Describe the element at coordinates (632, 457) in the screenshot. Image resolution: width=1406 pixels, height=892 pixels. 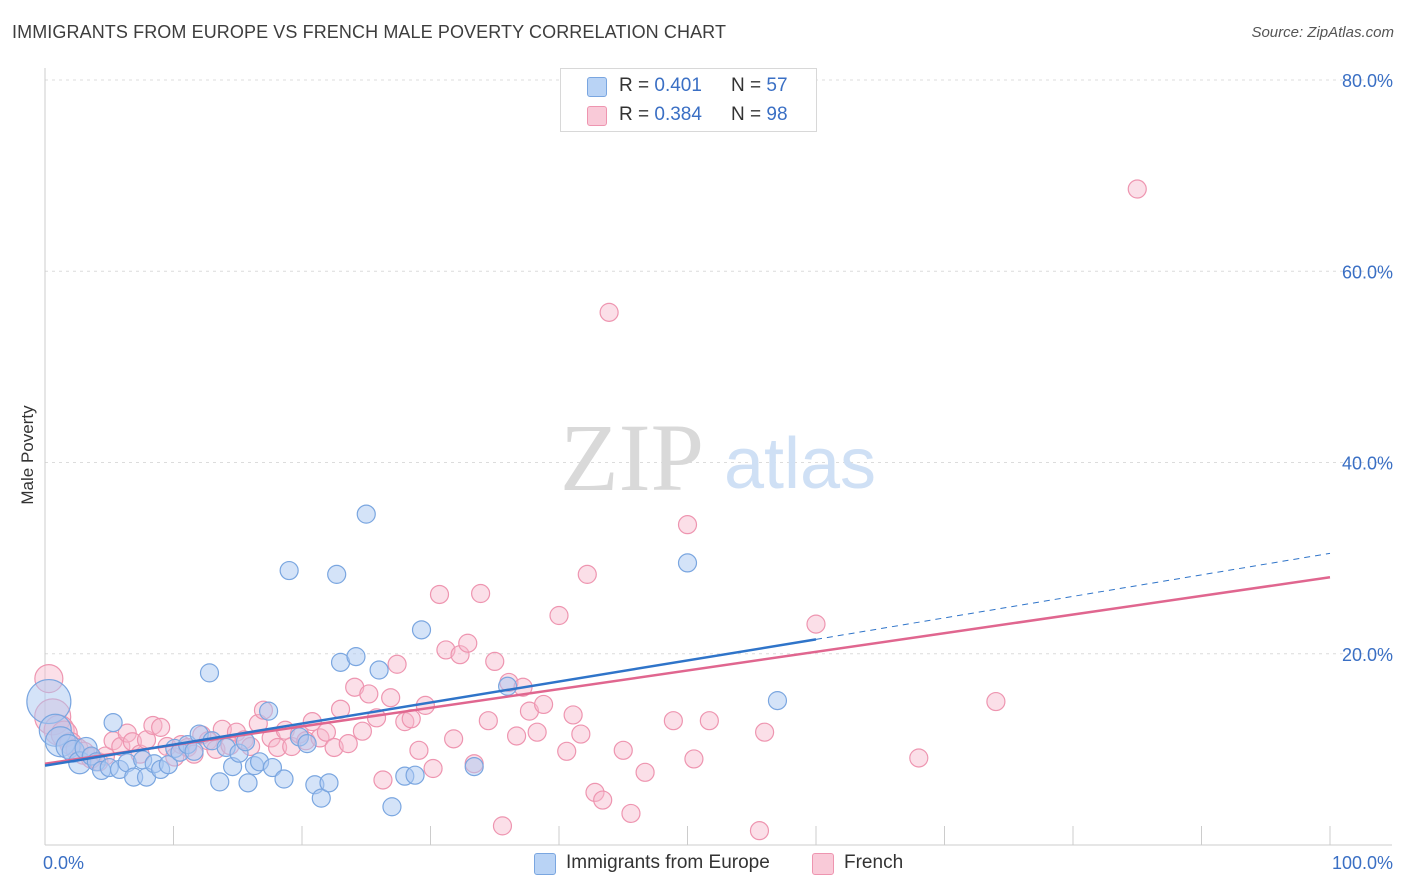
I see `watermark-zip: ZIP` at that location.